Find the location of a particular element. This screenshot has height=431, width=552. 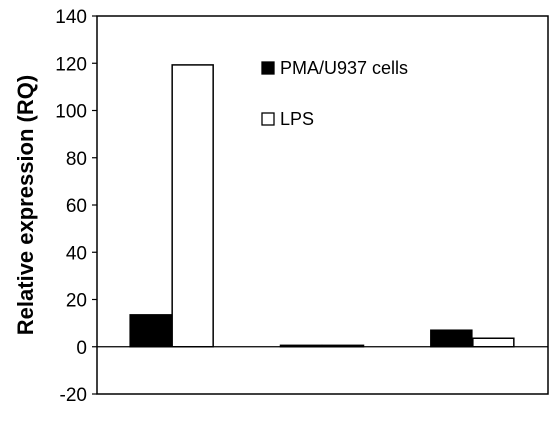

y-axis-label: Relative expression (RQ) is located at coordinates (25, 205).